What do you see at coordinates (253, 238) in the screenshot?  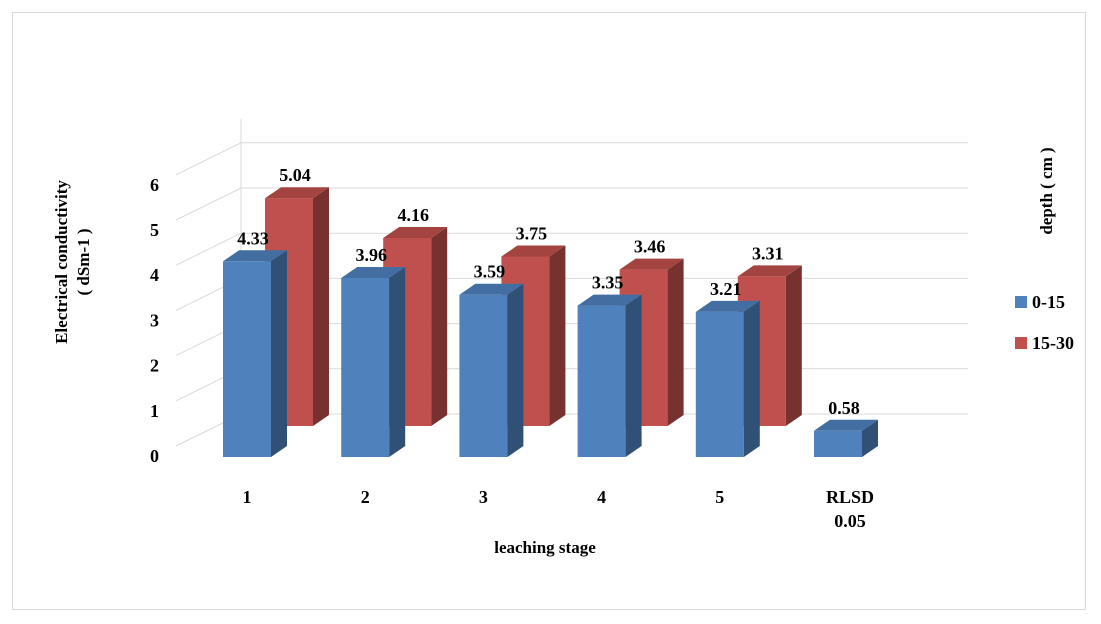 I see `data-label-0-15-1: 4.33` at bounding box center [253, 238].